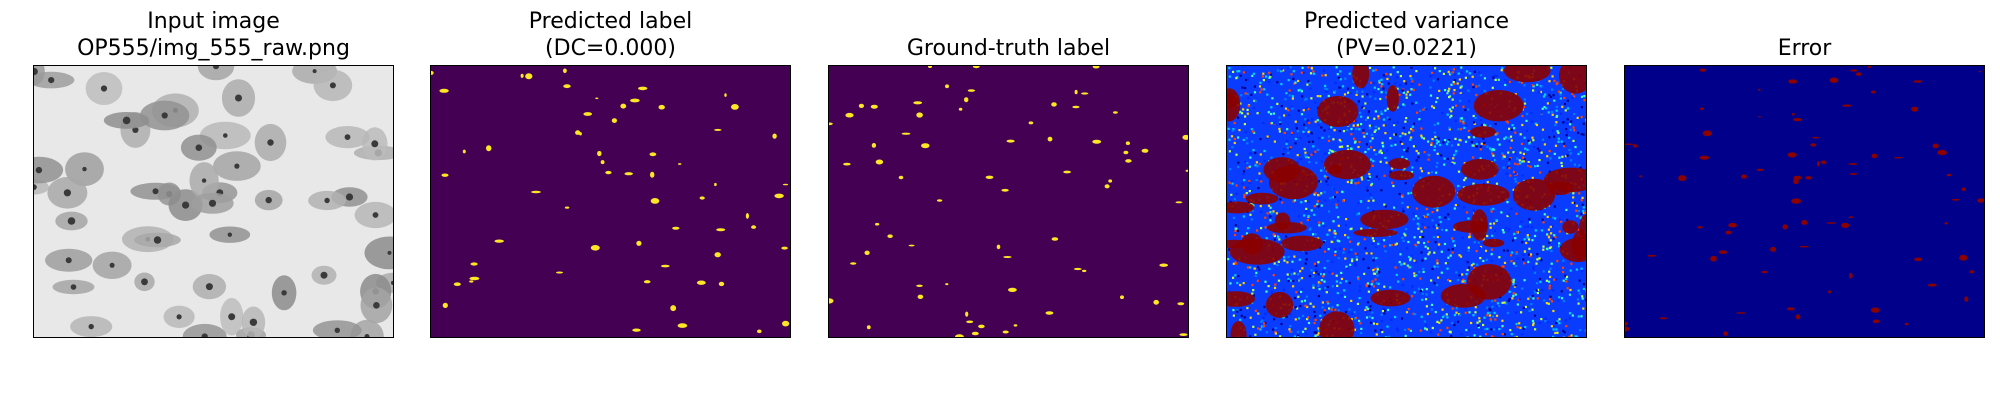  I want to click on error-image, so click(1804, 201).